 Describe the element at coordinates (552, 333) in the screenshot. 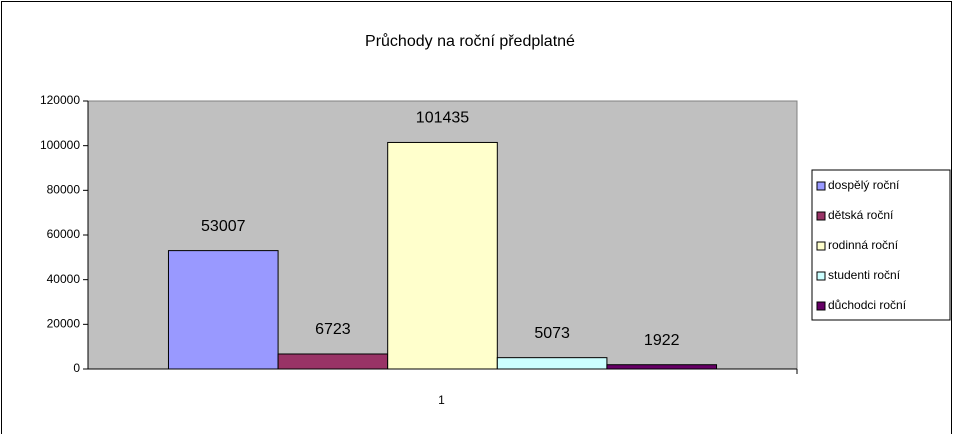

I see `data-label: 5073` at that location.